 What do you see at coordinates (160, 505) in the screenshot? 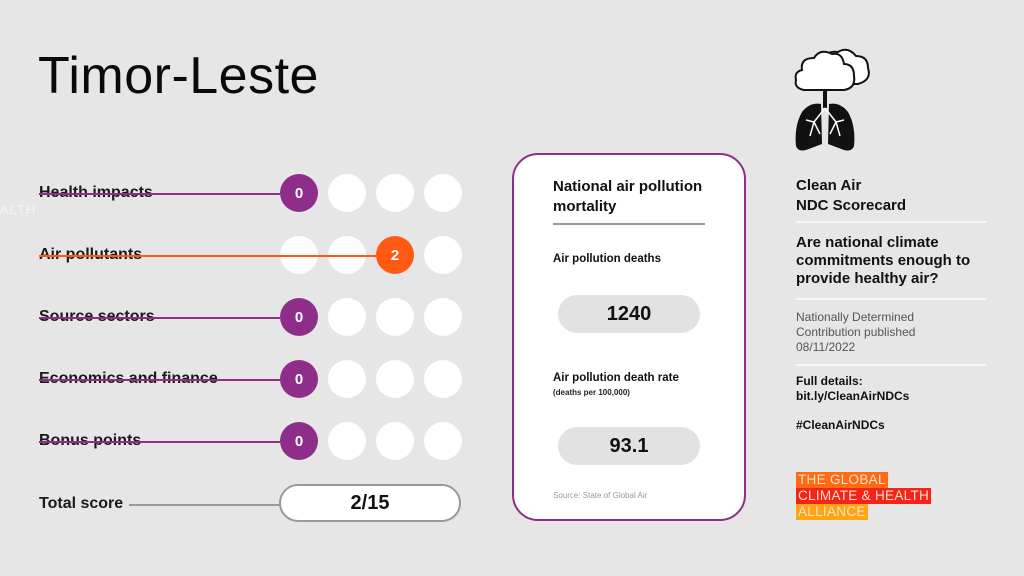
I see `total-score-connector` at bounding box center [160, 505].